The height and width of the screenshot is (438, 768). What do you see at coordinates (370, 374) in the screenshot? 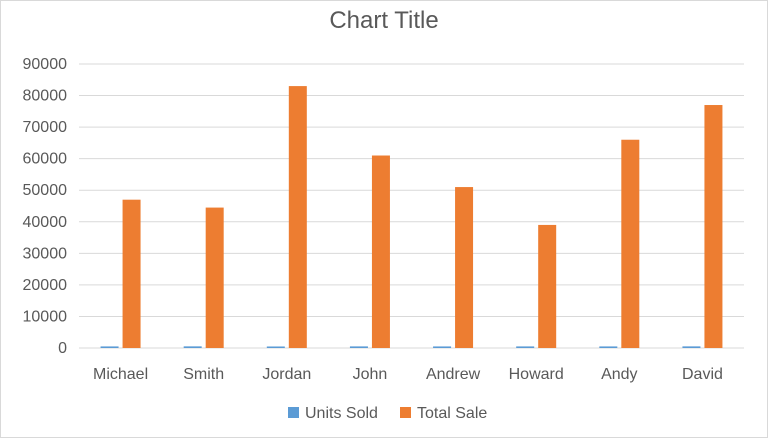
I see `x-tick-label: John` at bounding box center [370, 374].